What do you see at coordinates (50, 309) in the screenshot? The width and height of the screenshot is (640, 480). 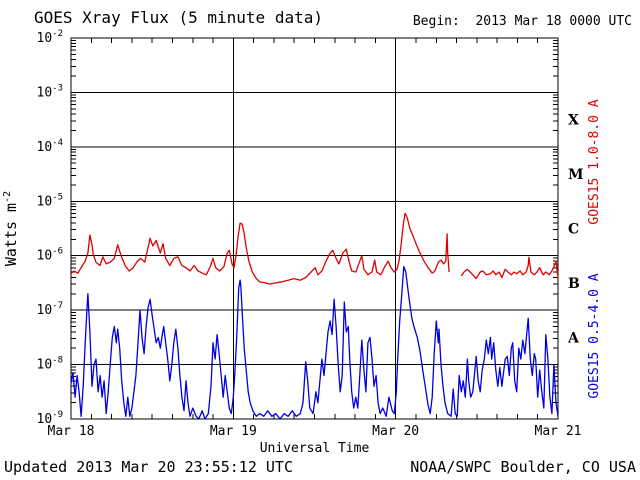 I see `y-tick-label: 10⁻⁷` at bounding box center [50, 309].